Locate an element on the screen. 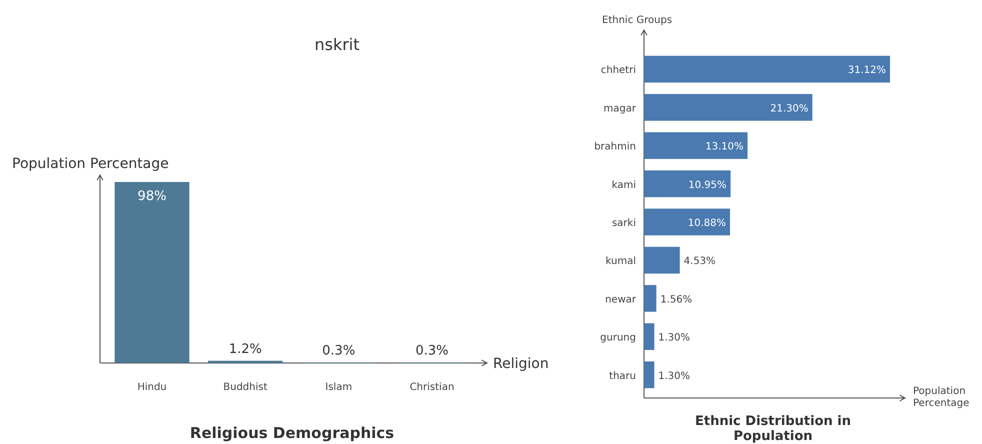 The height and width of the screenshot is (444, 982). text: nskrit is located at coordinates (337, 44).